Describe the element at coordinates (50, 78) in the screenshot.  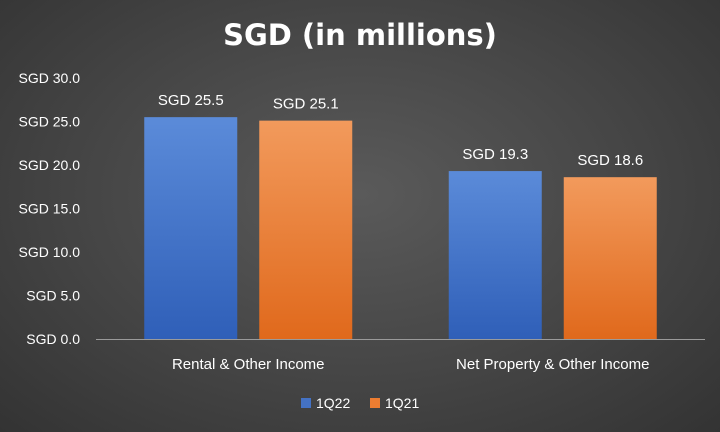
I see `y-tick-label: SGD 30.0` at that location.